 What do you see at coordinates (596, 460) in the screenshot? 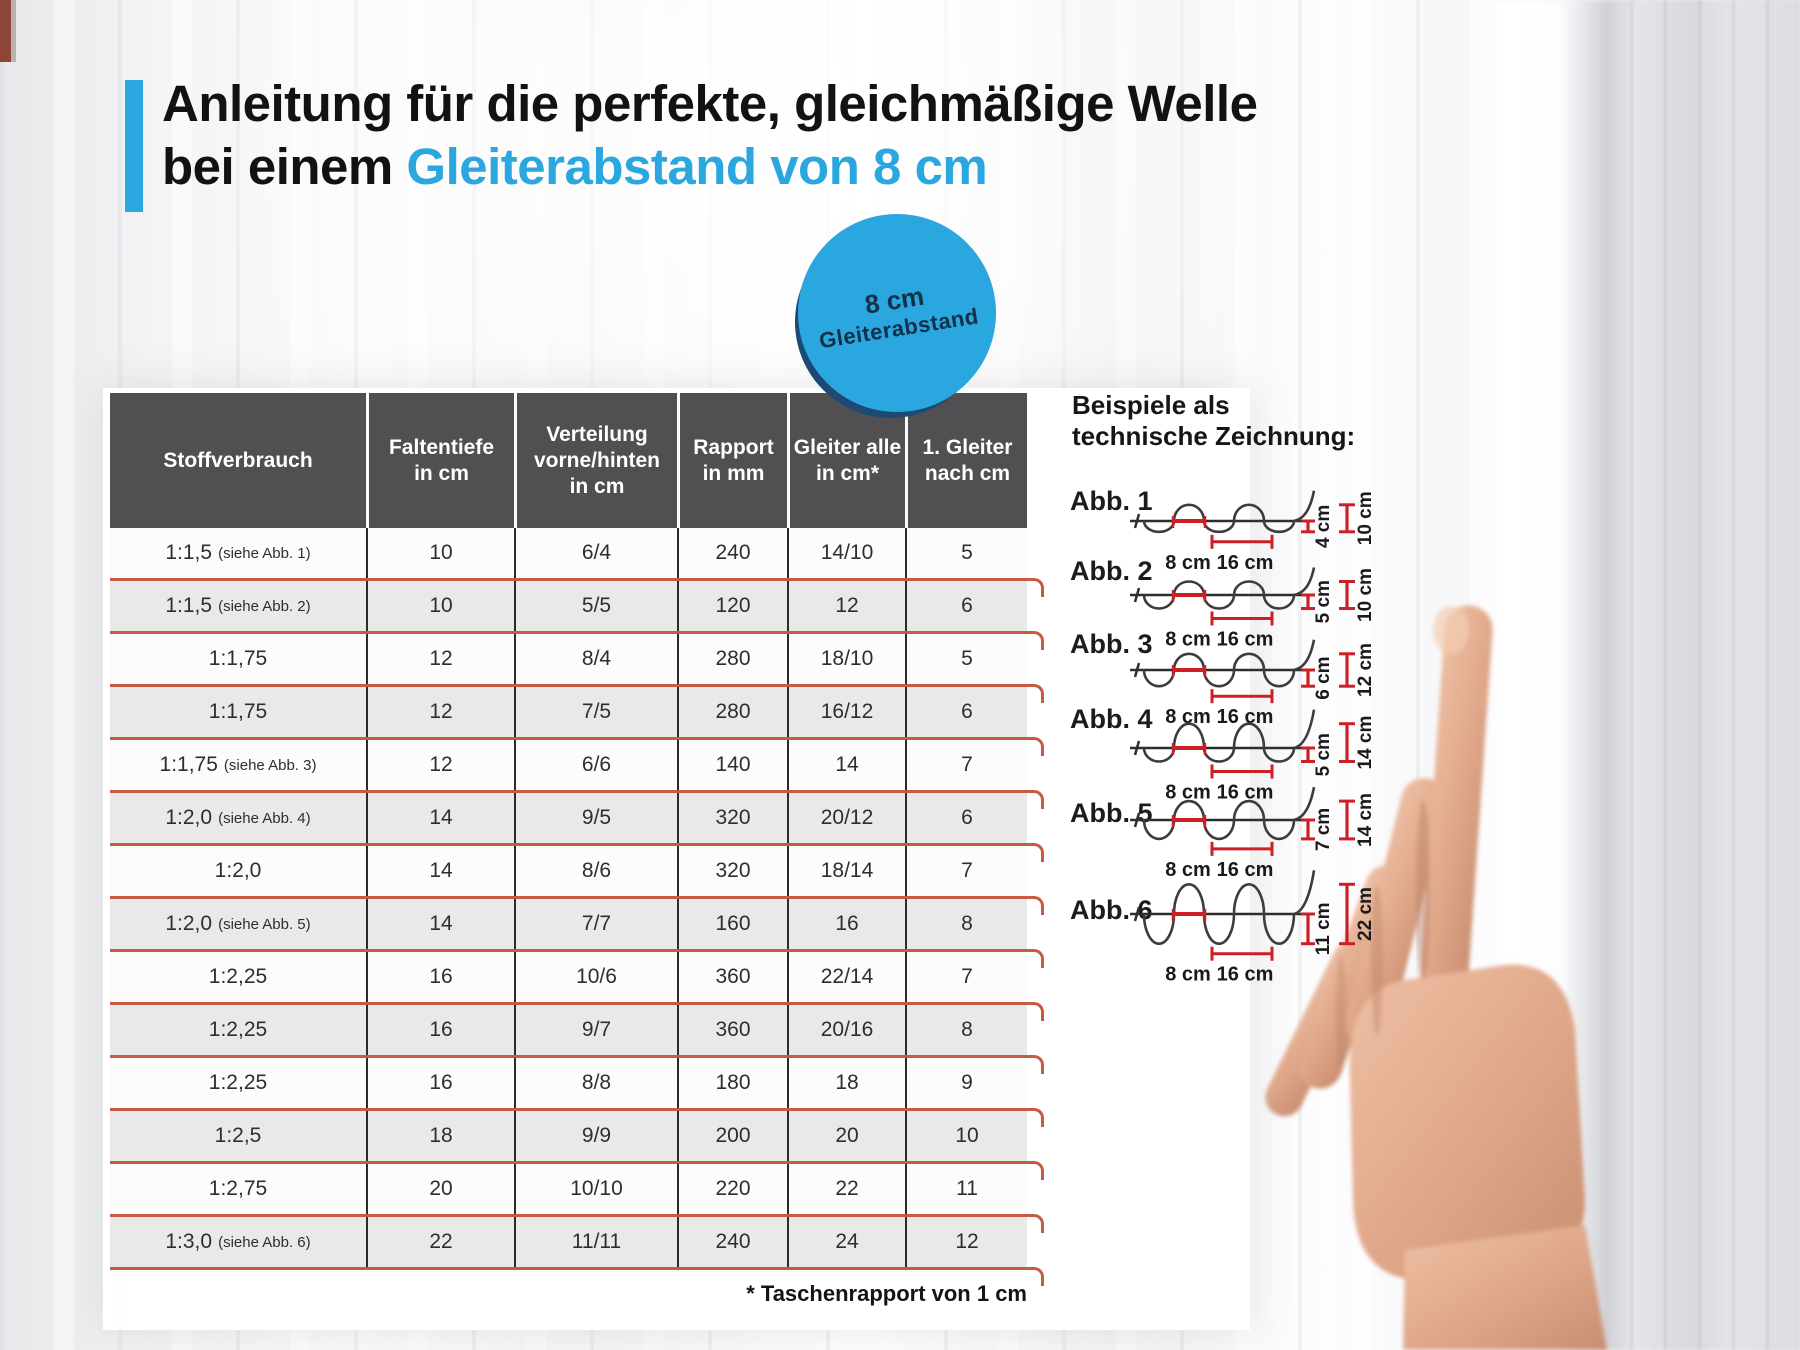
I see `header-line: vorne/hinten` at bounding box center [596, 460].